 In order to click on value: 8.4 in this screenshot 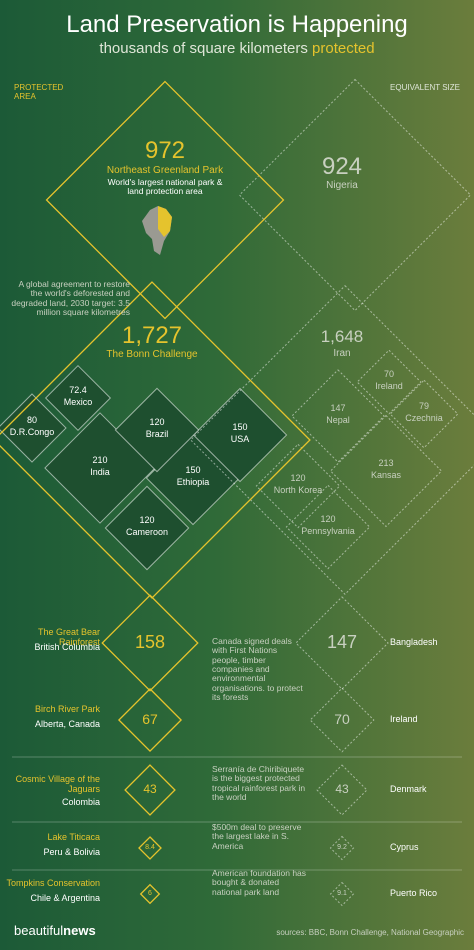, I will do `click(150, 848)`.